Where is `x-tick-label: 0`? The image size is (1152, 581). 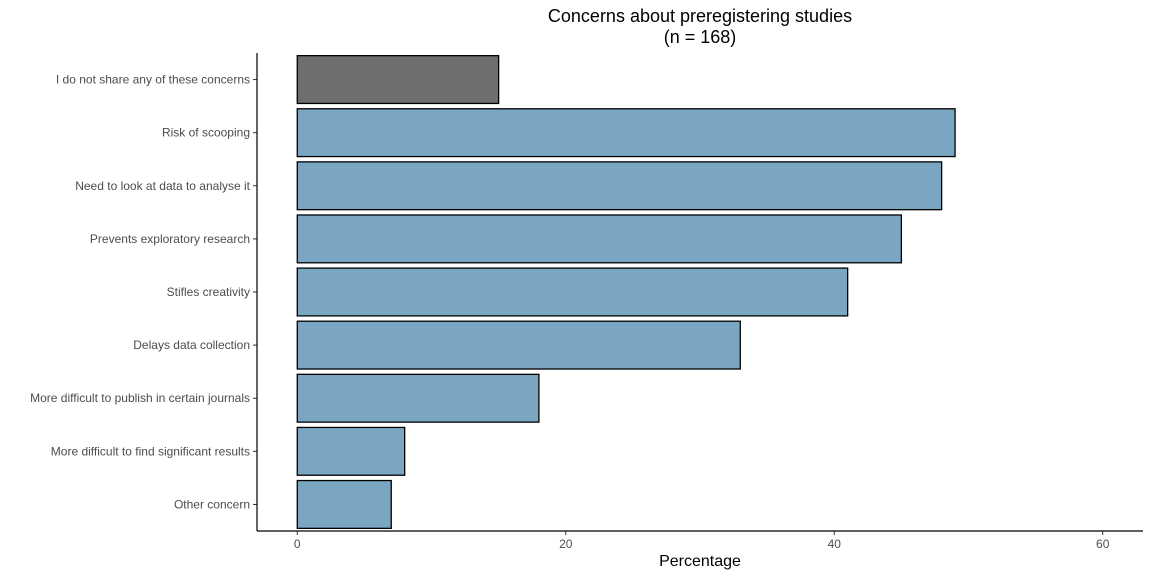 x-tick-label: 0 is located at coordinates (297, 544).